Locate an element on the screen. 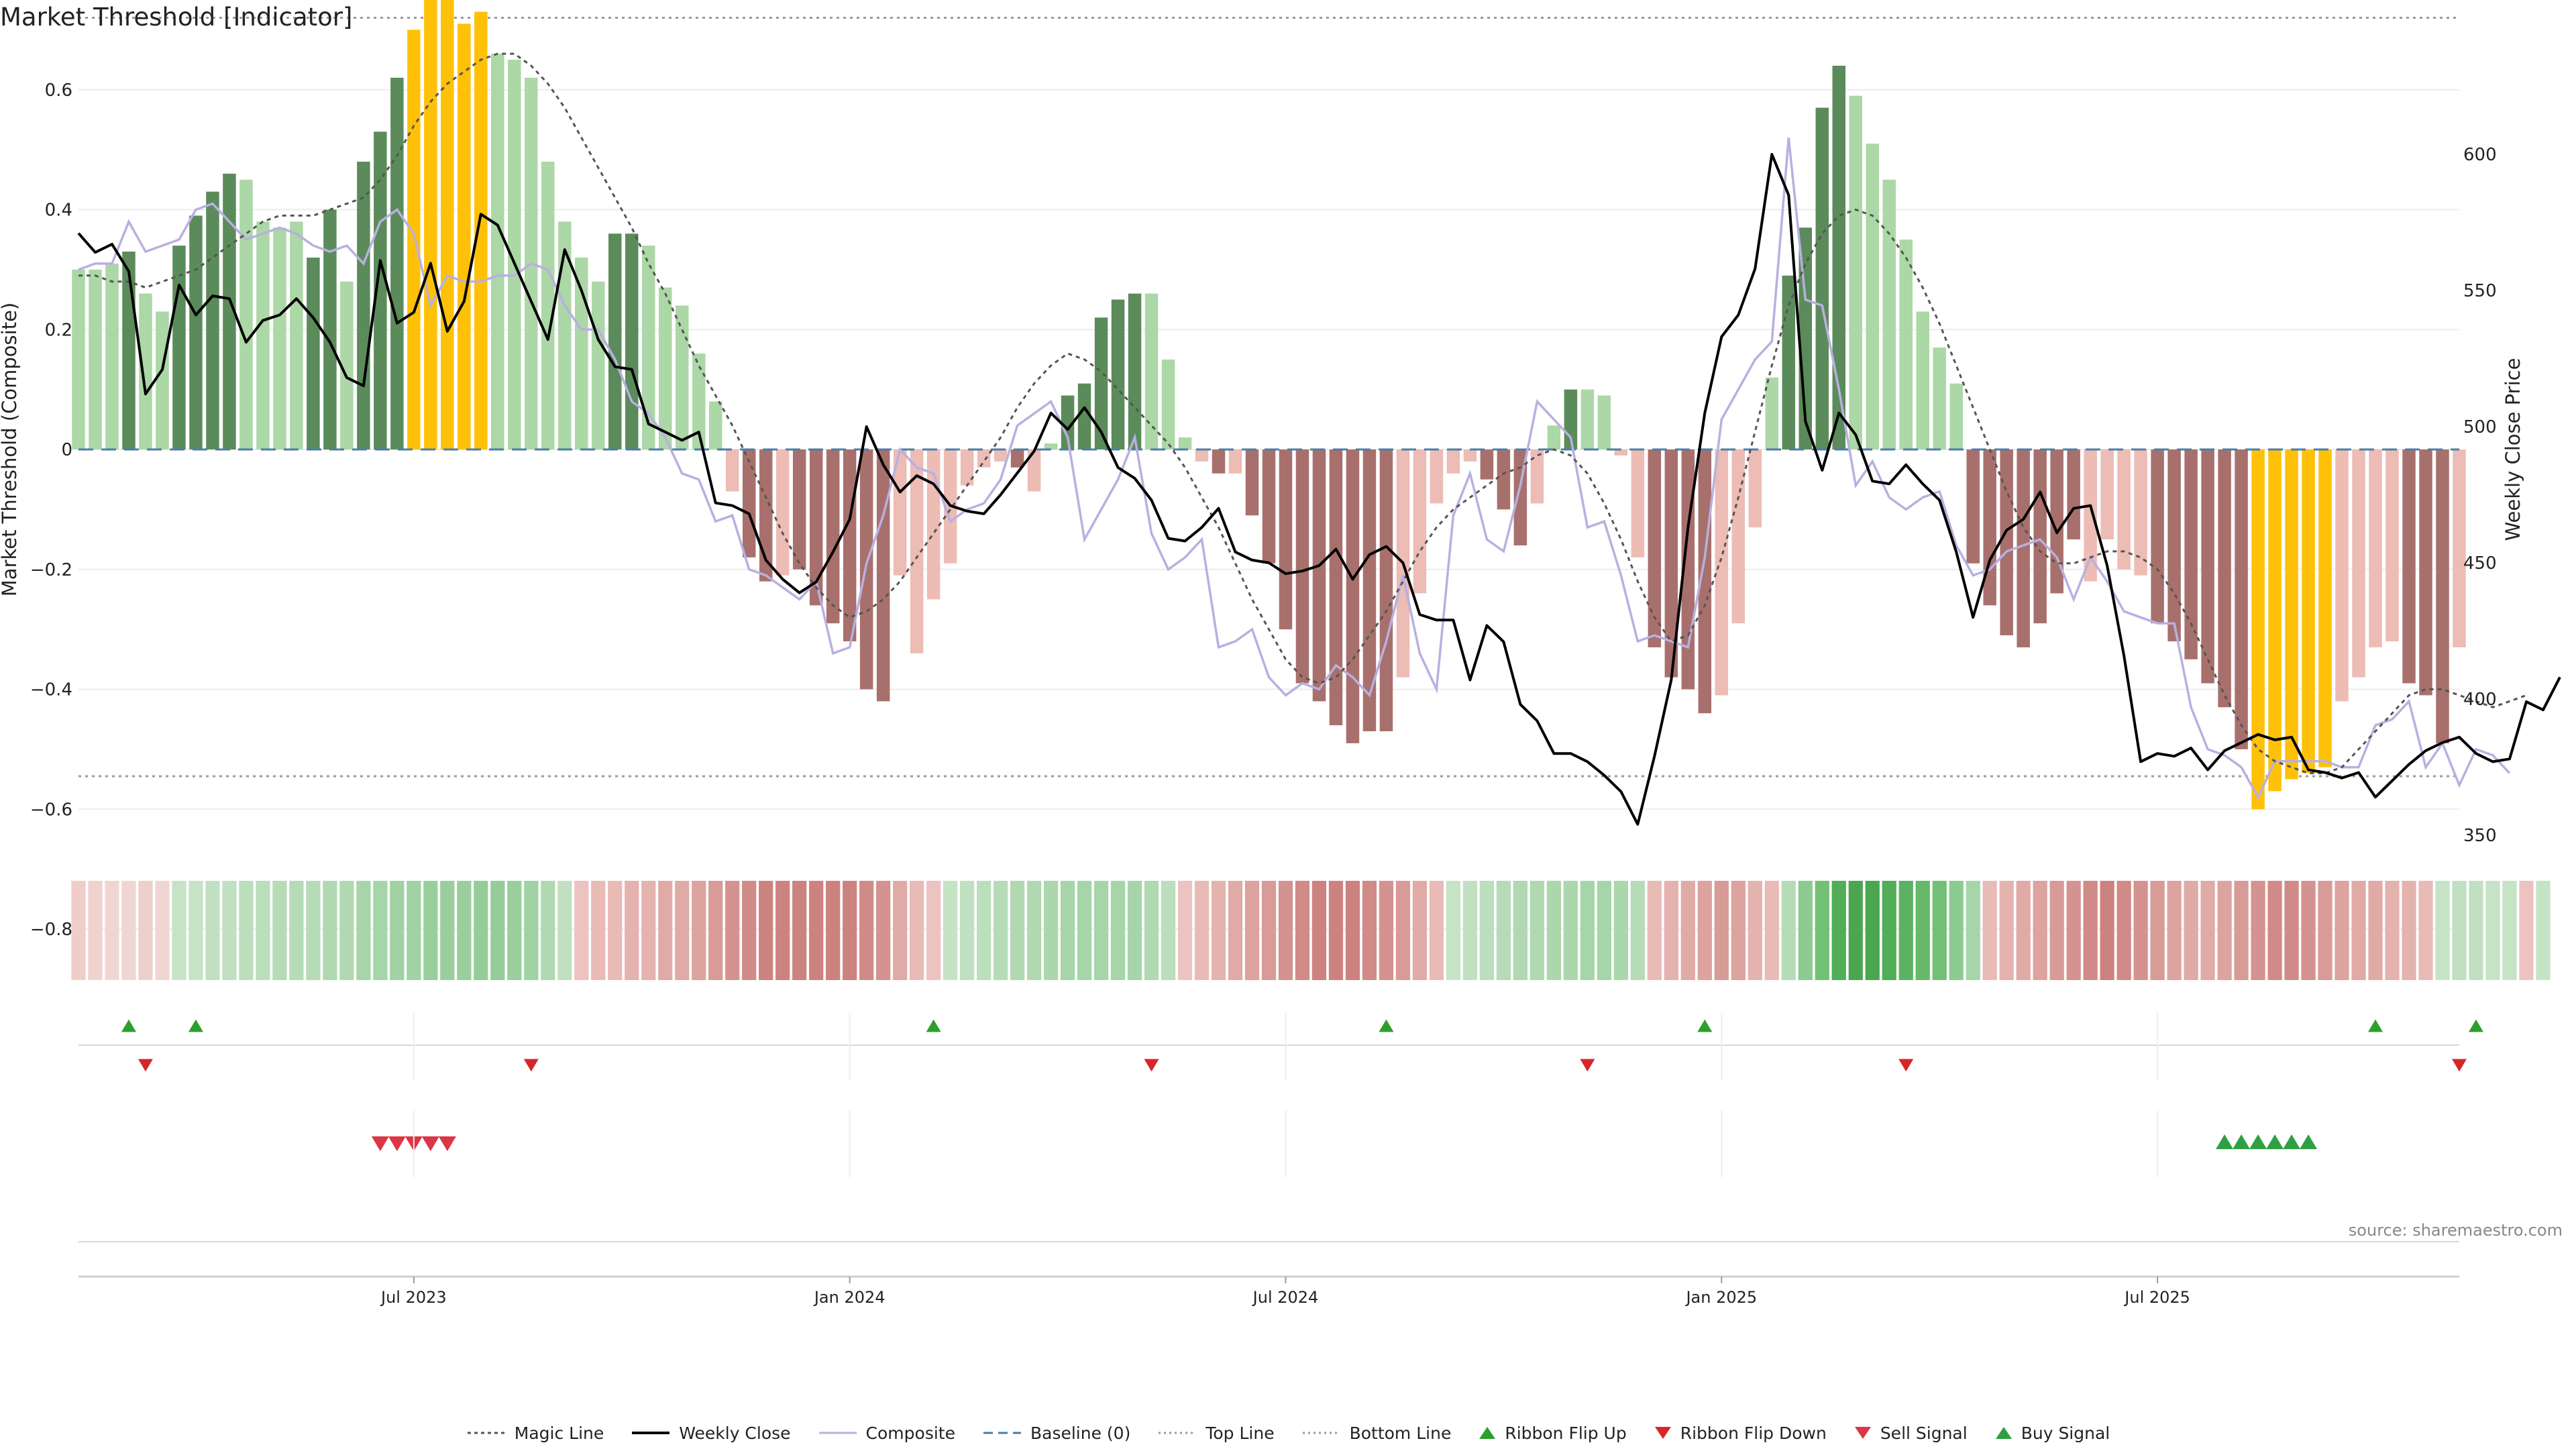  chart-title: Market Threshold [Indicator] is located at coordinates (176, 17).